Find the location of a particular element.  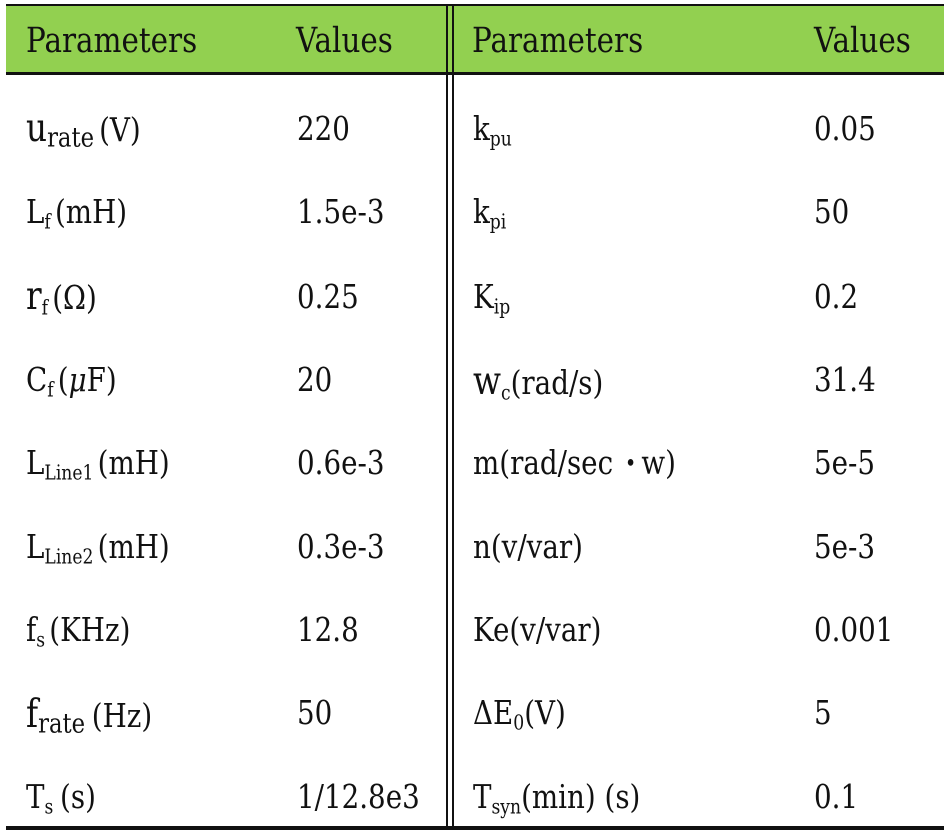

param-kip: Kip is located at coordinates (492, 298).